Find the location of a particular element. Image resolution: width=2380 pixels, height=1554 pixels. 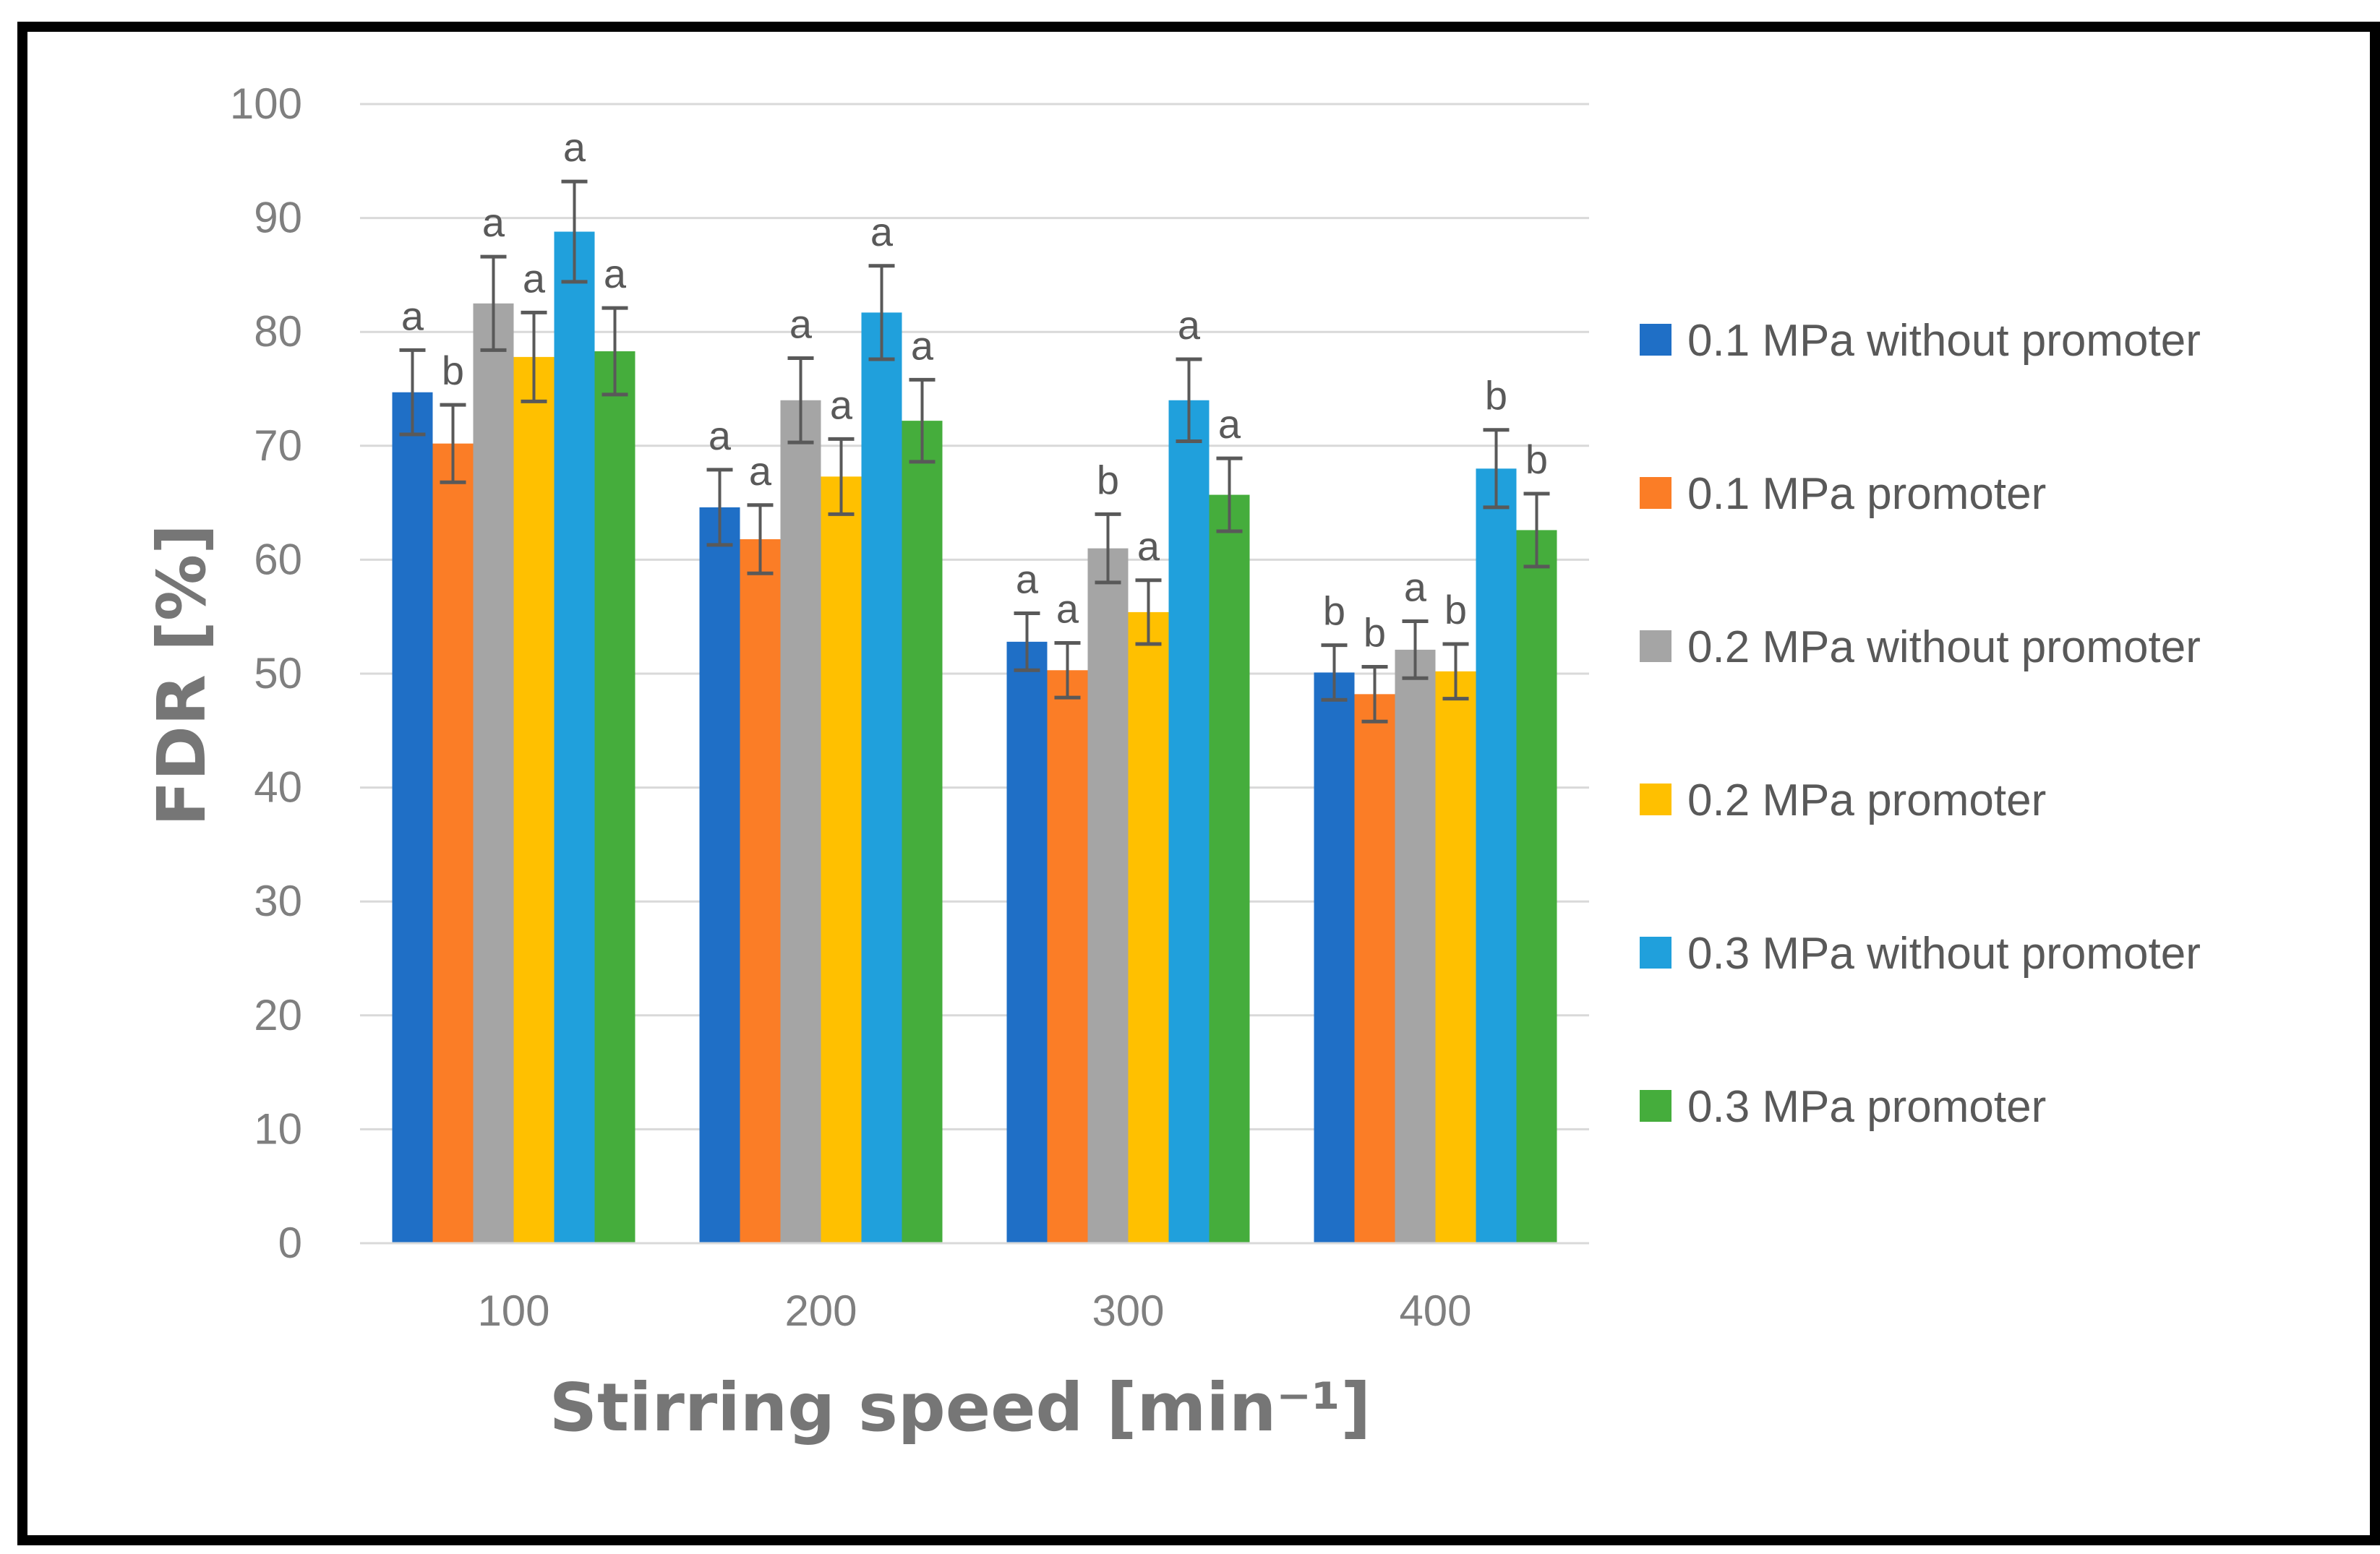

x-tick-label: 400 is located at coordinates (1435, 1311).